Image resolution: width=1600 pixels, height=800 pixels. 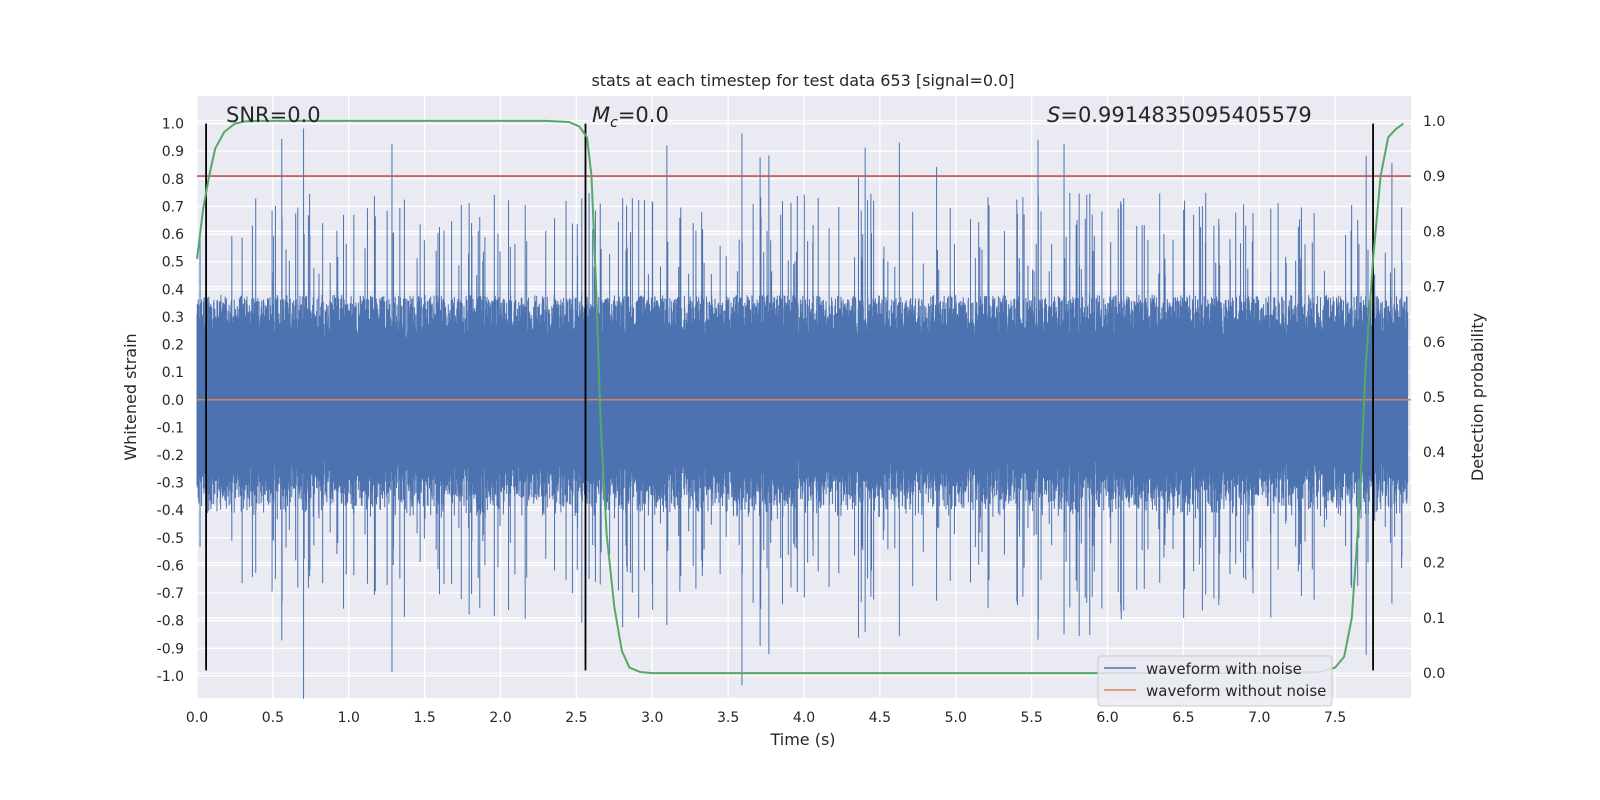 What do you see at coordinates (170, 428) in the screenshot?
I see `y-tick-label: -0.1` at bounding box center [170, 428].